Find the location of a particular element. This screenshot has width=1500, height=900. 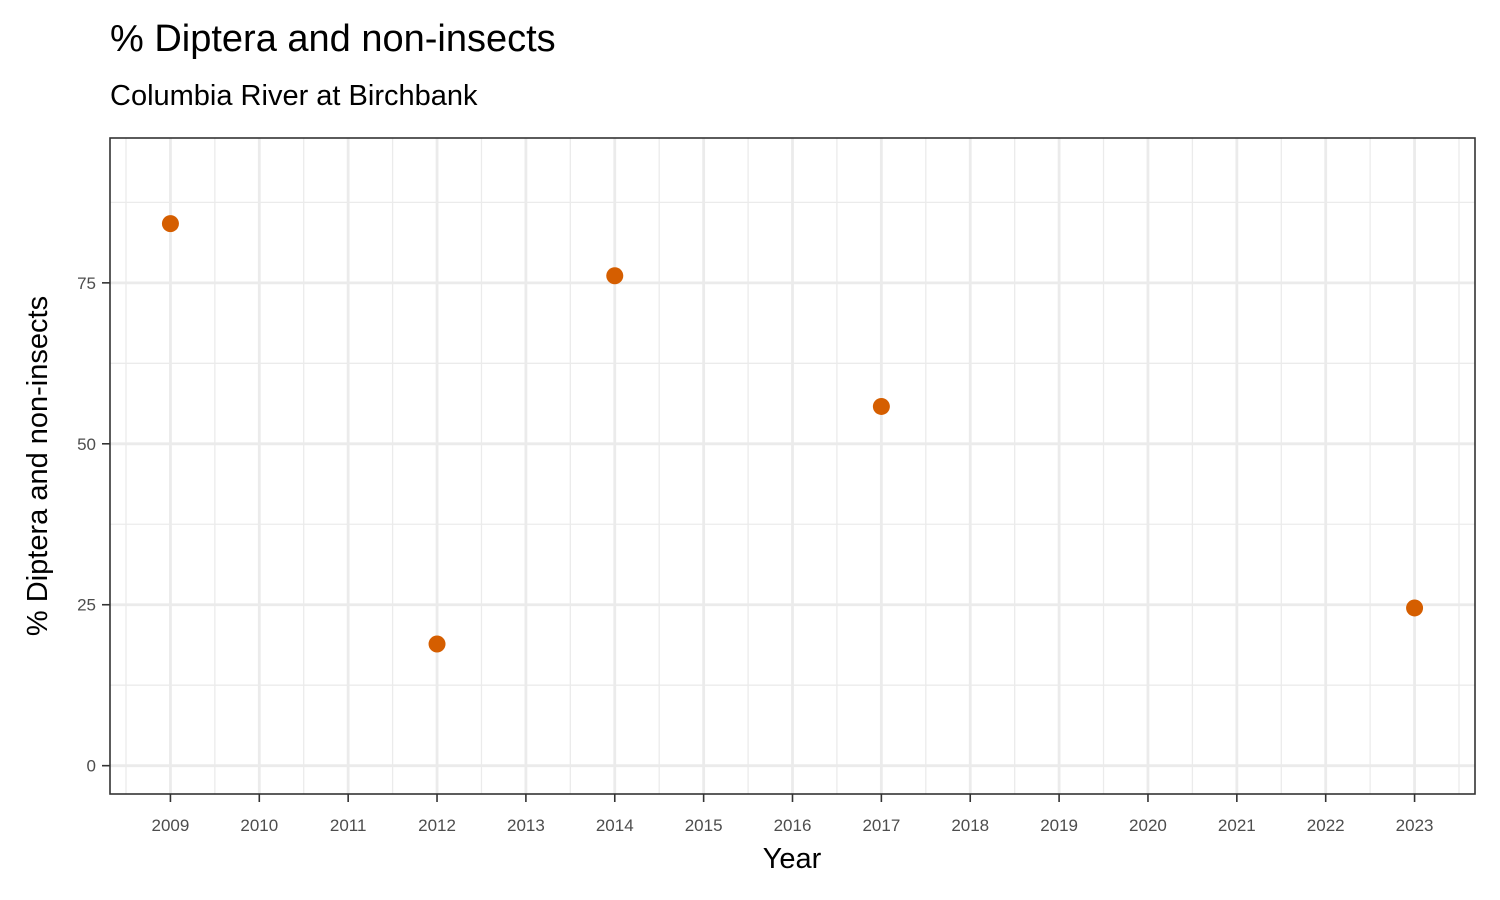

chart-subtitle: Columbia River at Birchbank is located at coordinates (294, 96).